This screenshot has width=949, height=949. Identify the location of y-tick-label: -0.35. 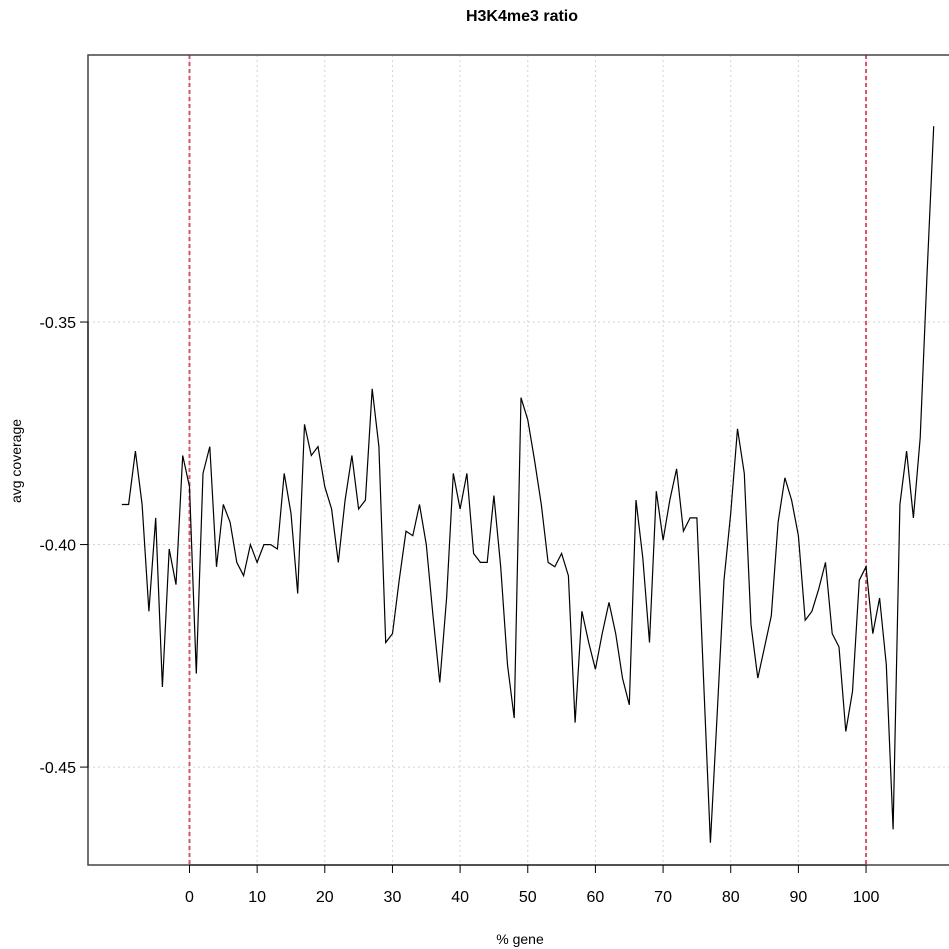
(58, 323).